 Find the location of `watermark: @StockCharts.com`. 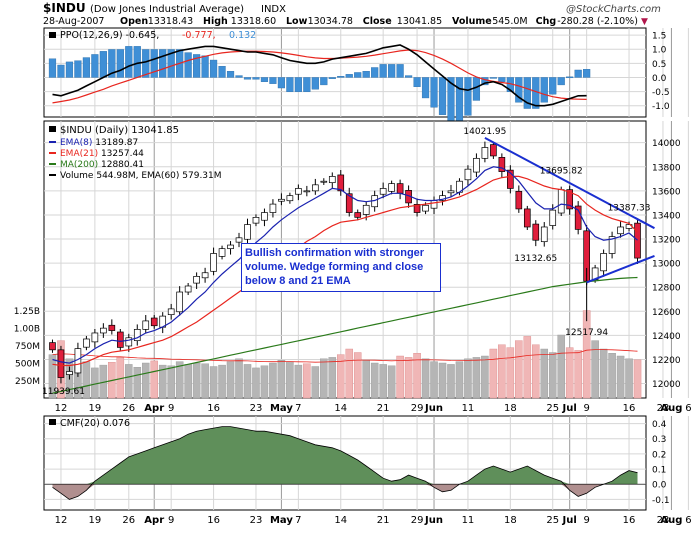

watermark: @StockCharts.com is located at coordinates (613, 9).